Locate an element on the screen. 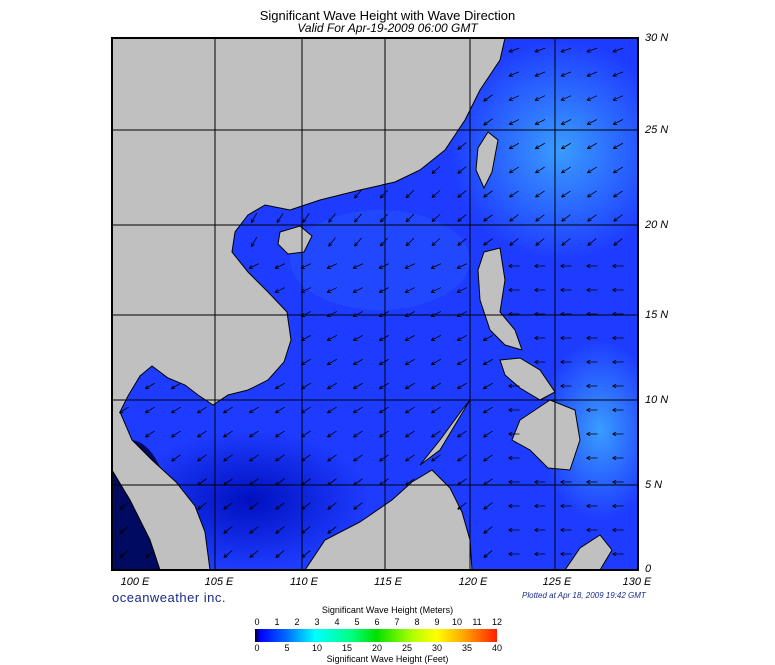  brand-logo-text: oceanweather inc. is located at coordinates (169, 597).